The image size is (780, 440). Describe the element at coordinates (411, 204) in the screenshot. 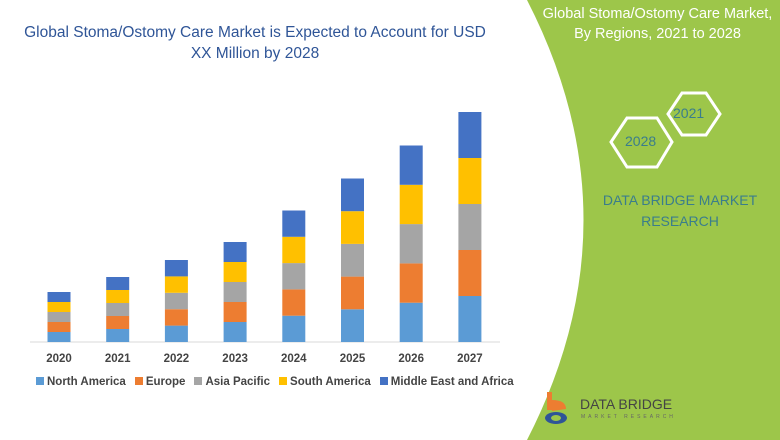

I see `bar-2026-south-america` at that location.